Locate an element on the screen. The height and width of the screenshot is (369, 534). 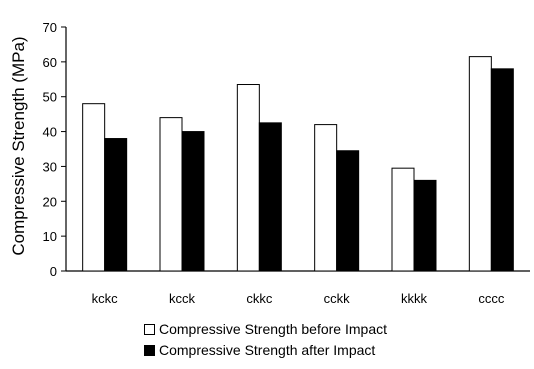
bar-cckk-before is located at coordinates (326, 198).